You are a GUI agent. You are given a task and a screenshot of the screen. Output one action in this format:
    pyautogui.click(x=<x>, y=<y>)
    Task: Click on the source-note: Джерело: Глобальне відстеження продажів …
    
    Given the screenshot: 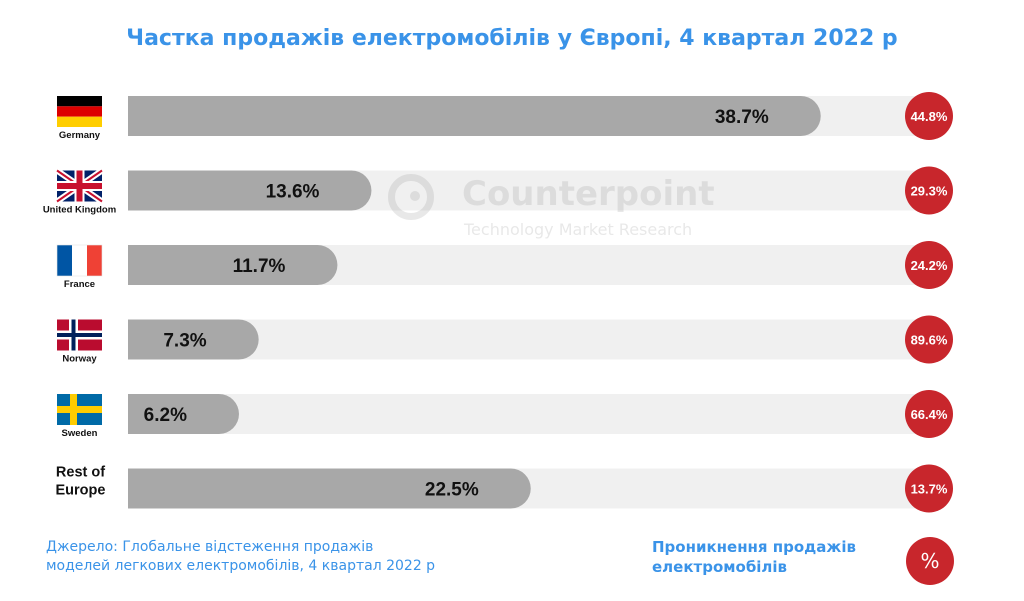 What is the action you would take?
    pyautogui.click(x=240, y=557)
    